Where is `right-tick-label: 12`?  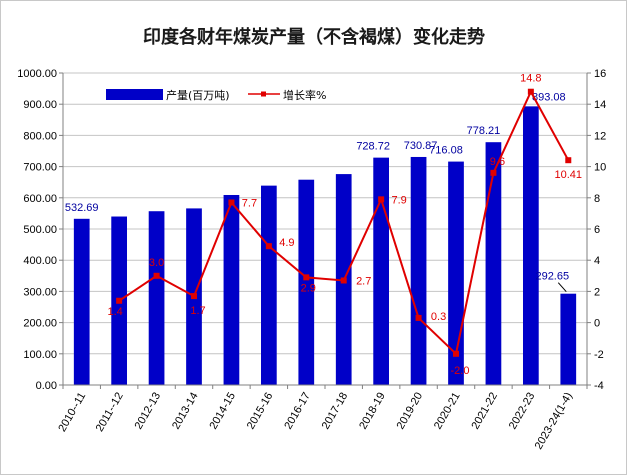
right-tick-label: 12 is located at coordinates (600, 136).